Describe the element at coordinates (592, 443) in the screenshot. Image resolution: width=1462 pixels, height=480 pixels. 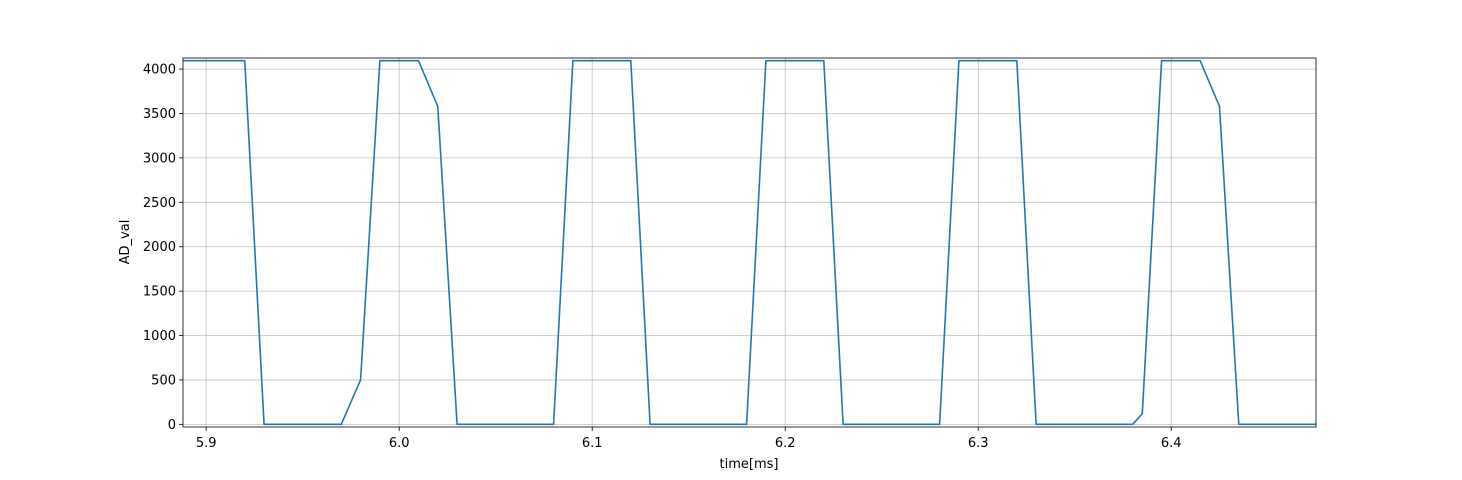
I see `x-tick-label: 6.1` at that location.